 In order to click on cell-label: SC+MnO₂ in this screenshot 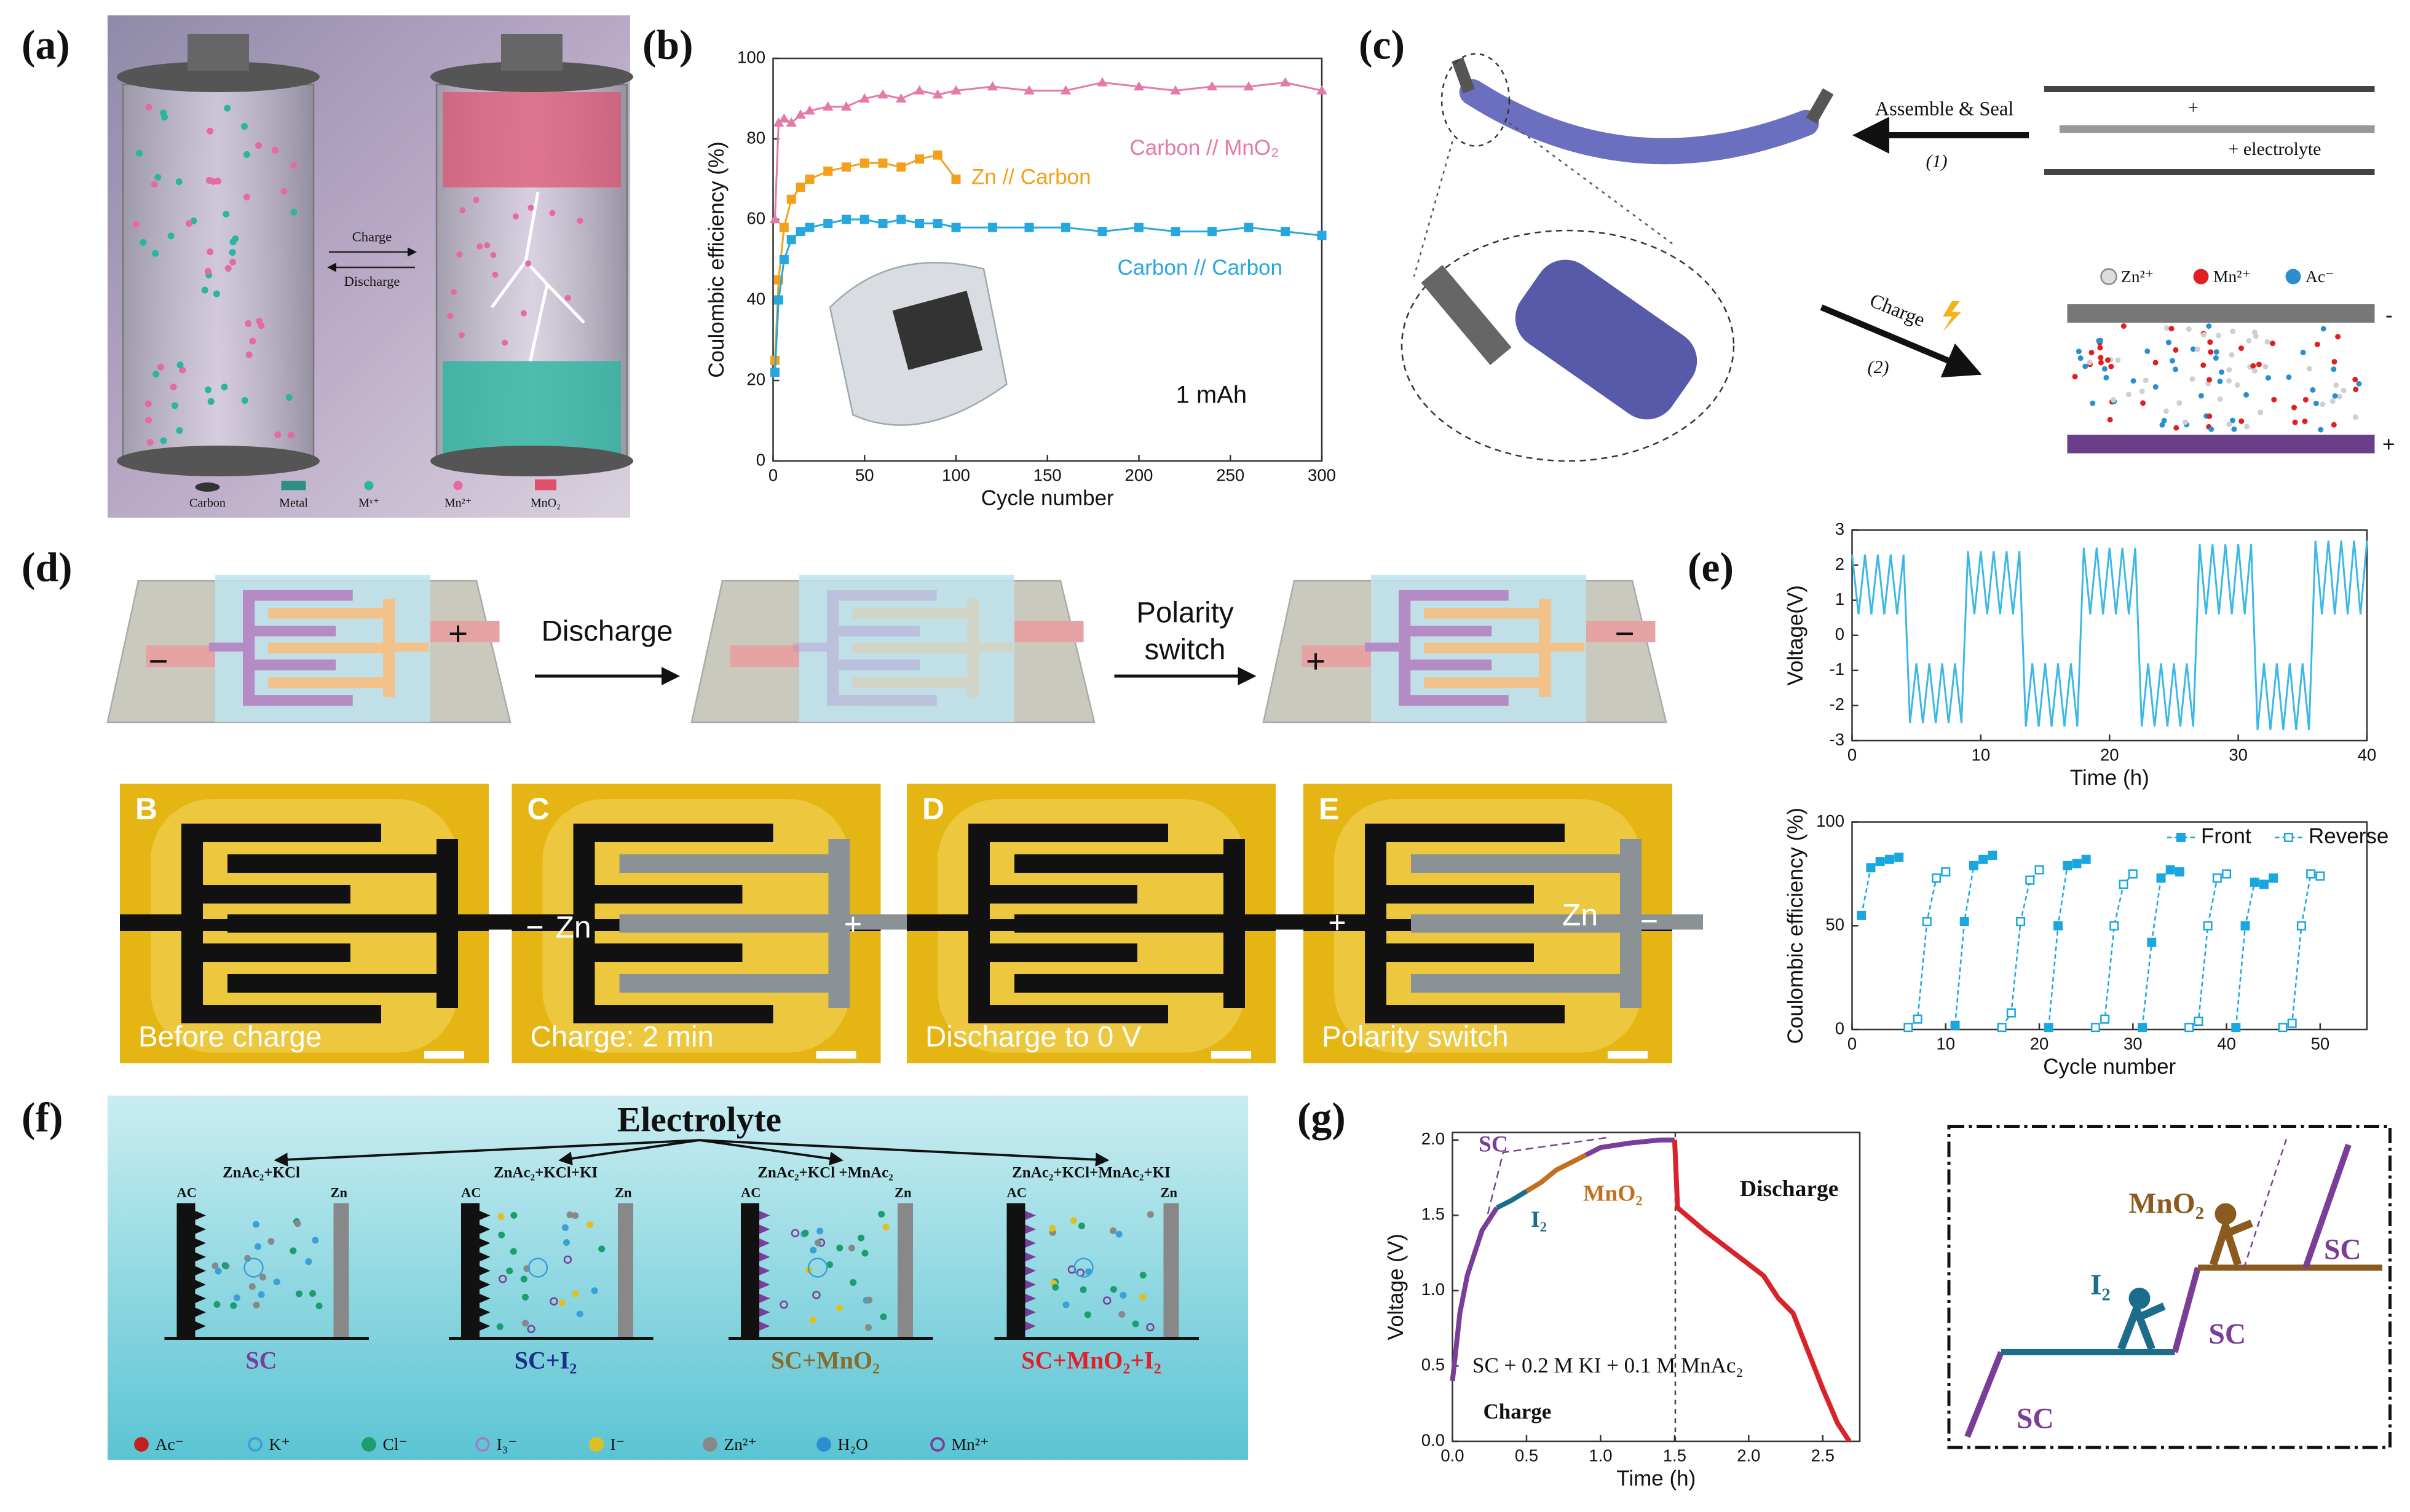, I will do `click(825, 1360)`.